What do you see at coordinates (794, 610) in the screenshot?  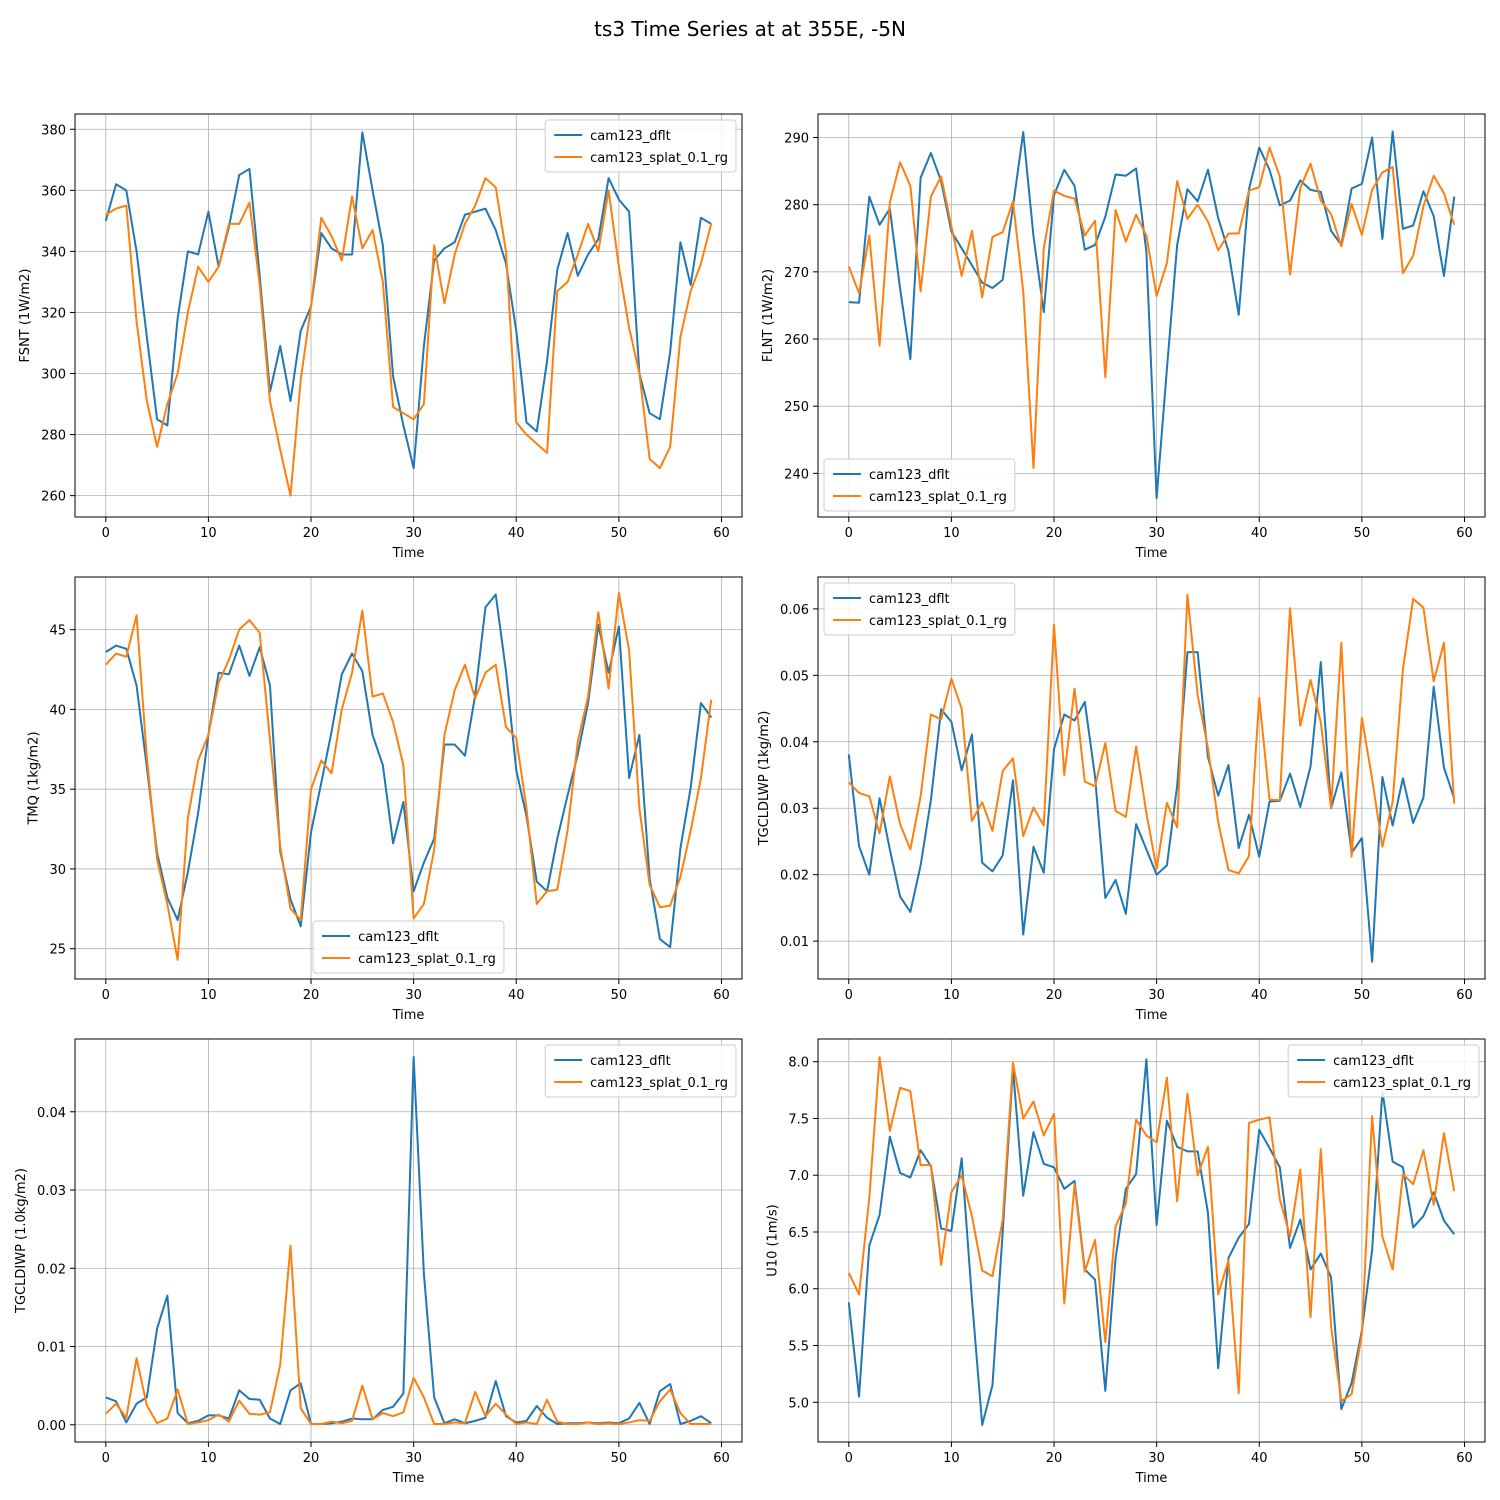 I see `y-tick-label: 0.06` at bounding box center [794, 610].